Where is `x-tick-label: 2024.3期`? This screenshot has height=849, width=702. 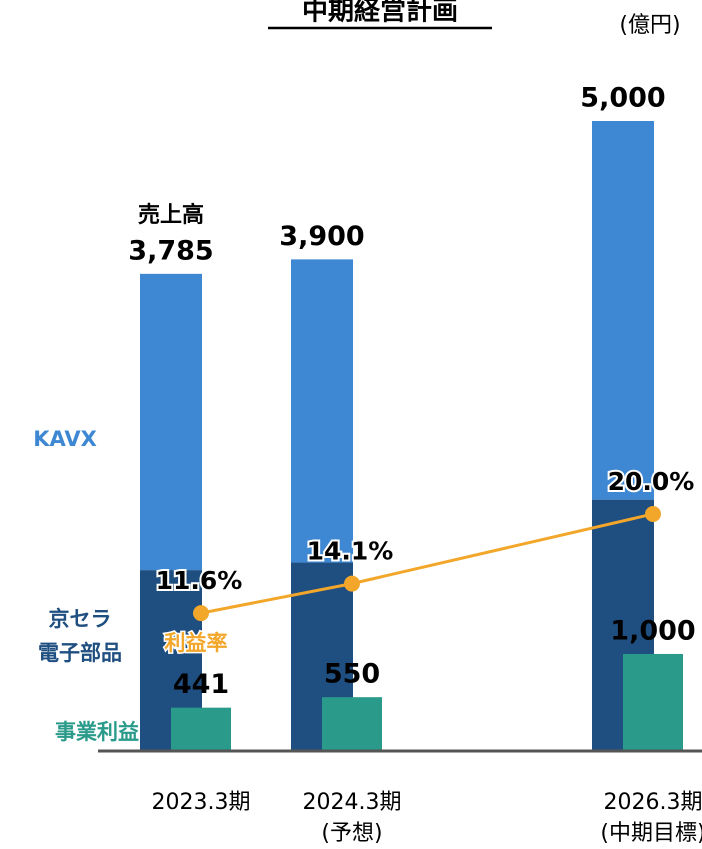
x-tick-label: 2024.3期 is located at coordinates (352, 802).